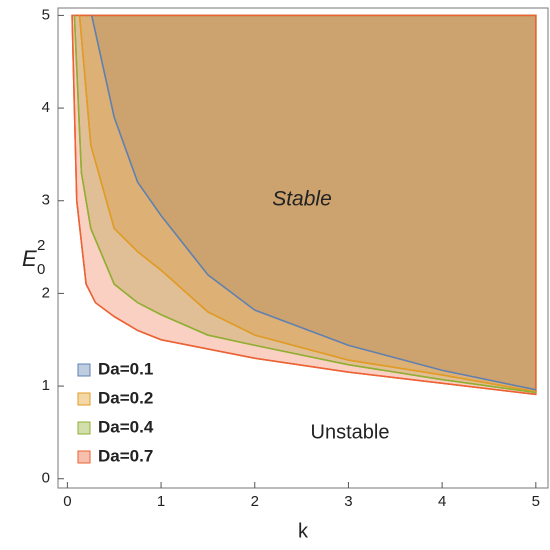  Describe the element at coordinates (125, 368) in the screenshot. I see `legend-label: Da=0.1` at that location.